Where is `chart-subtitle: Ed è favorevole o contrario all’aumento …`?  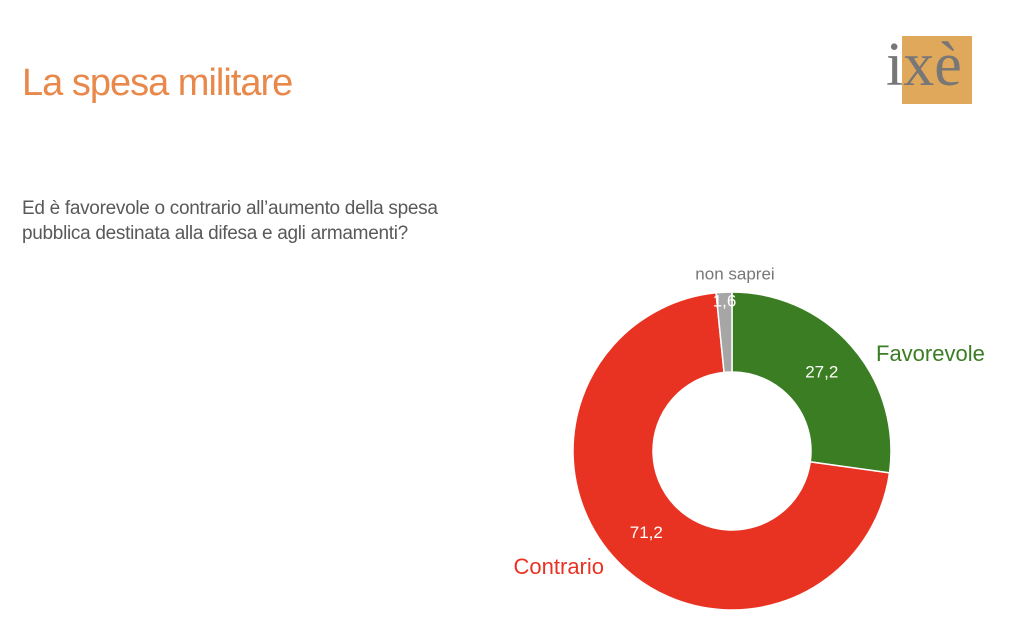 chart-subtitle: Ed è favorevole o contrario all’aumento … is located at coordinates (230, 221).